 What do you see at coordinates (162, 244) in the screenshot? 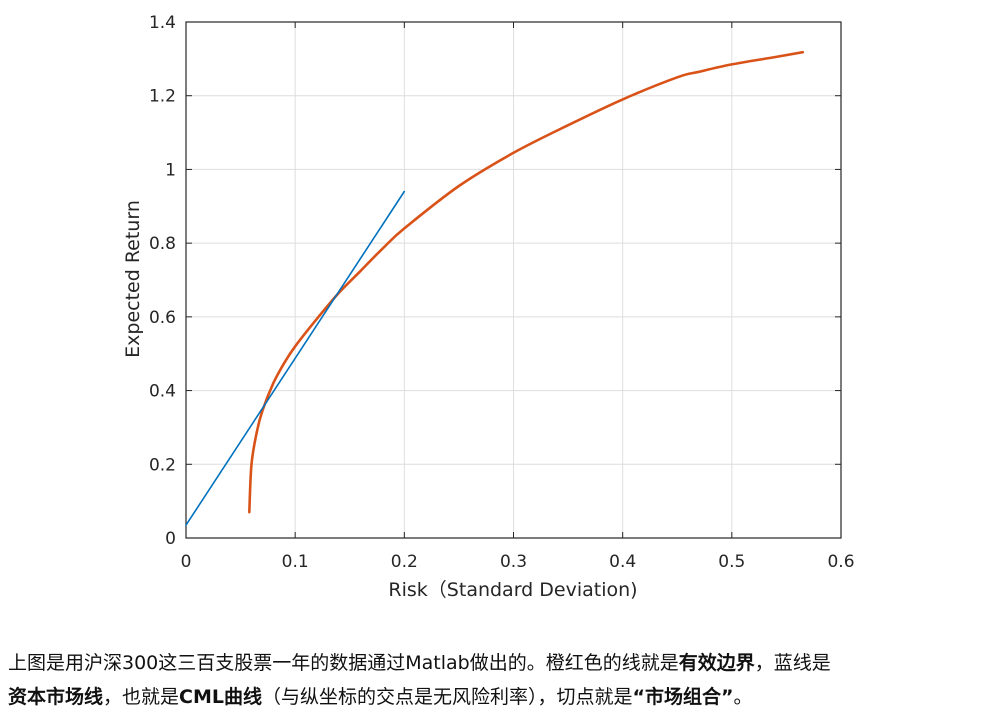
I see `y-tick-label: 0.8` at bounding box center [162, 244].